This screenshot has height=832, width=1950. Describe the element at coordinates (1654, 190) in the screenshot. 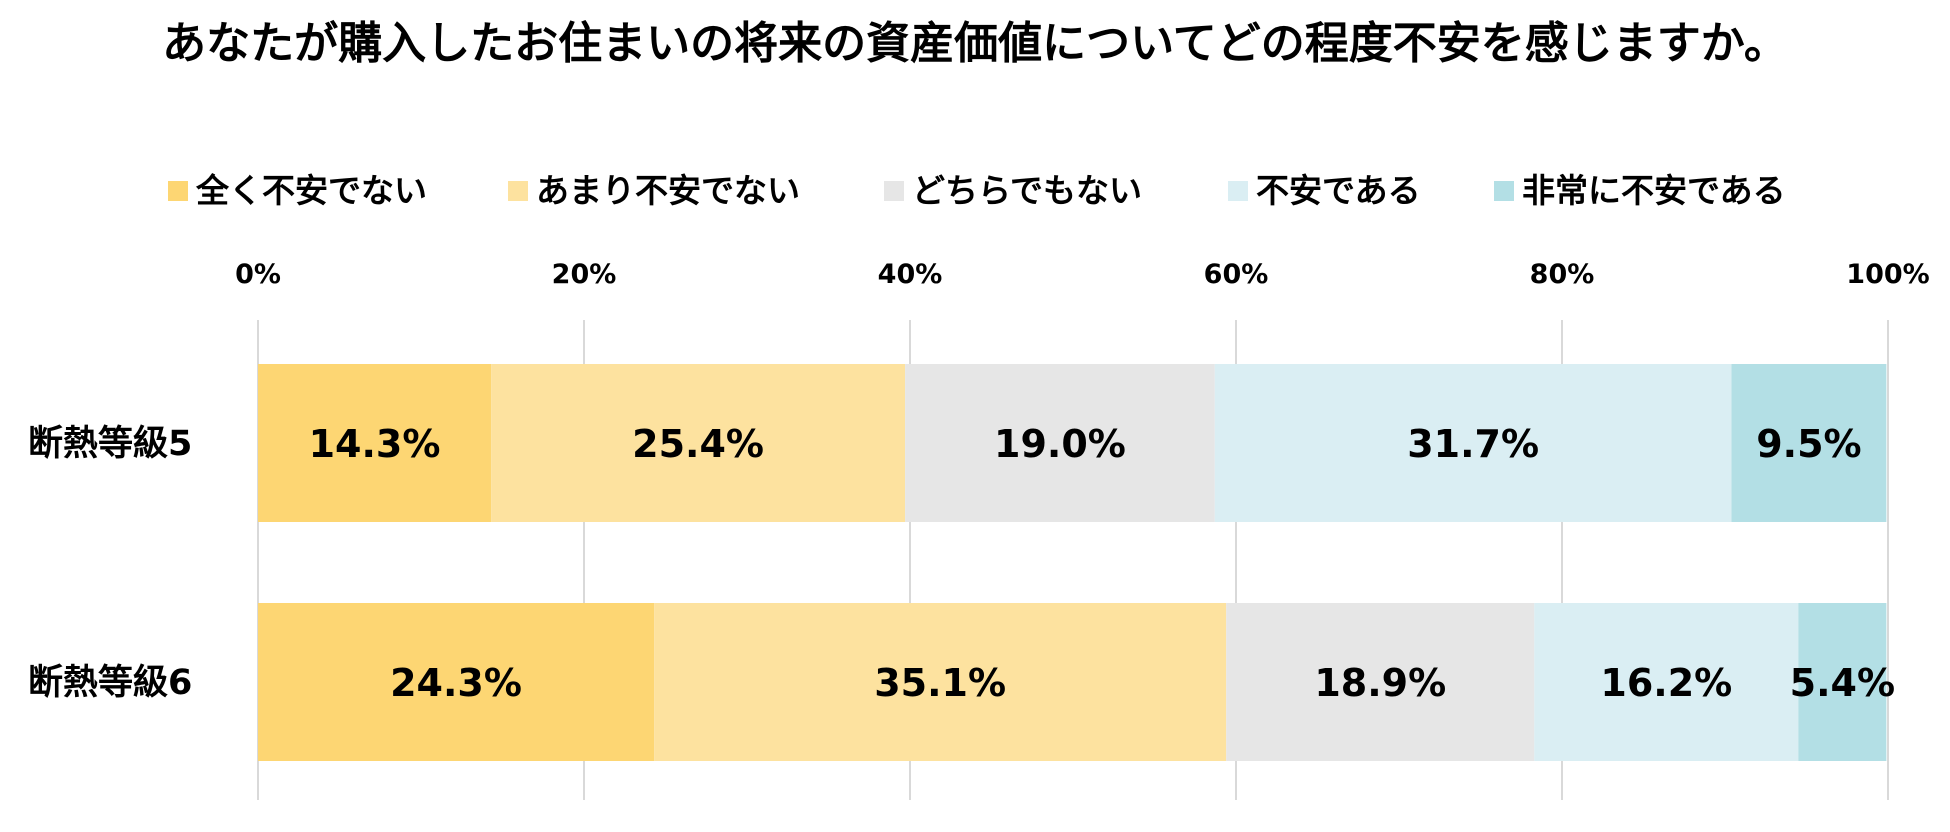

I see `legend-label: 非常に不安である` at that location.